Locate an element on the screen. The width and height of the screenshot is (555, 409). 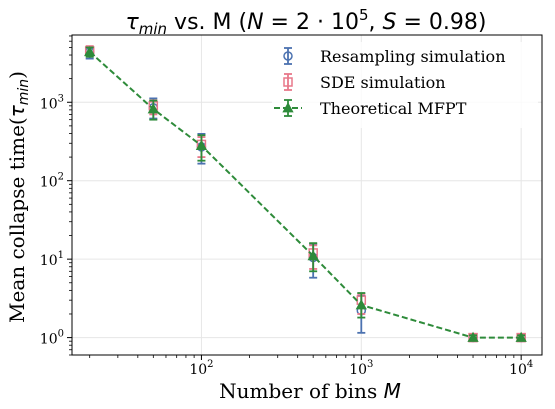
y-tick-label-1-exp: 1 is located at coordinates (61, 255).